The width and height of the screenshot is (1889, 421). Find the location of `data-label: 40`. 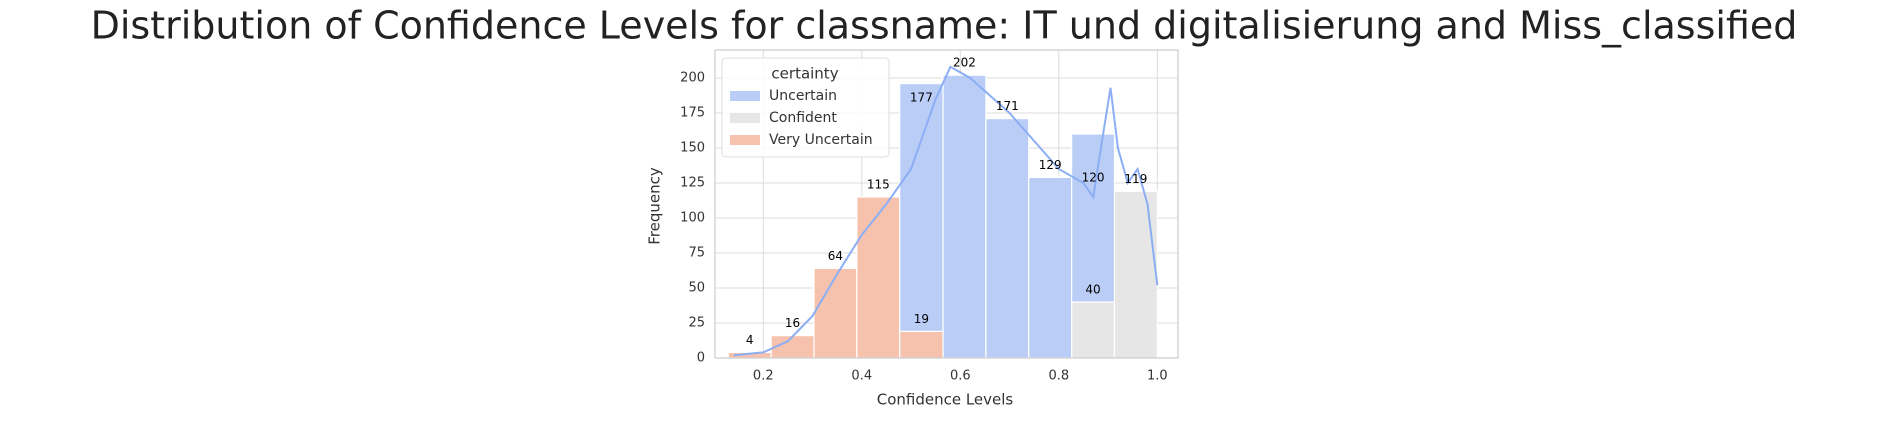

data-label: 40 is located at coordinates (1092, 290).